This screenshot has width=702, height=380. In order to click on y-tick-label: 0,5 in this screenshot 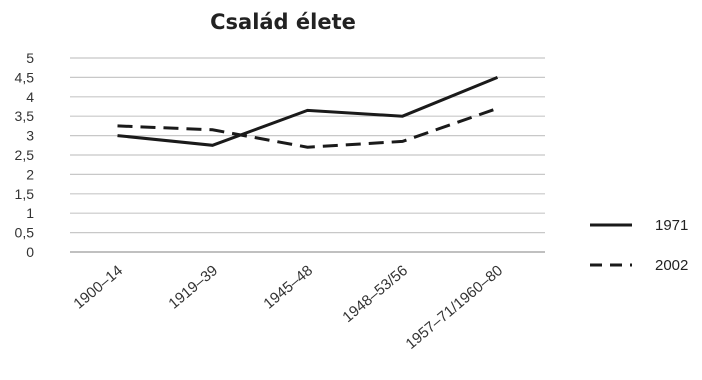, I will do `click(25, 233)`.